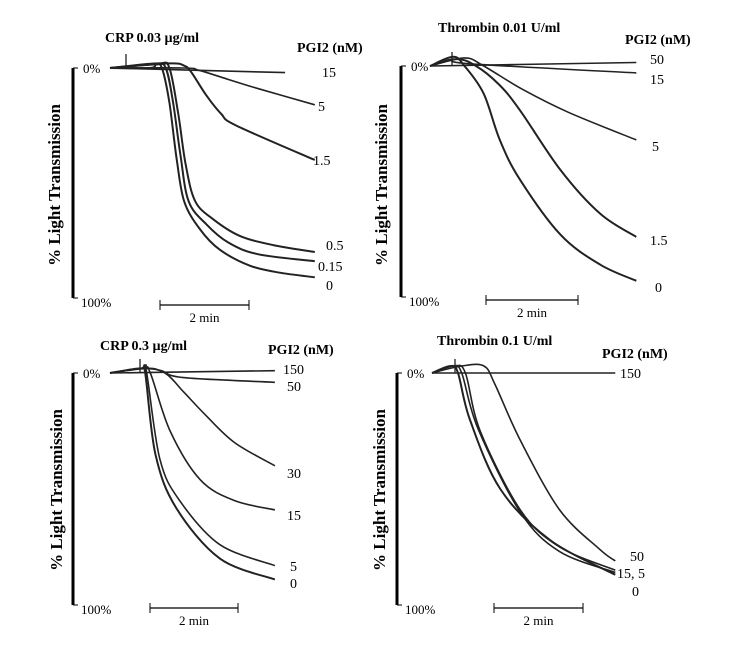 The width and height of the screenshot is (730, 664). Describe the element at coordinates (143, 346) in the screenshot. I see `panel-title: CRP 0.3 µg/ml` at that location.